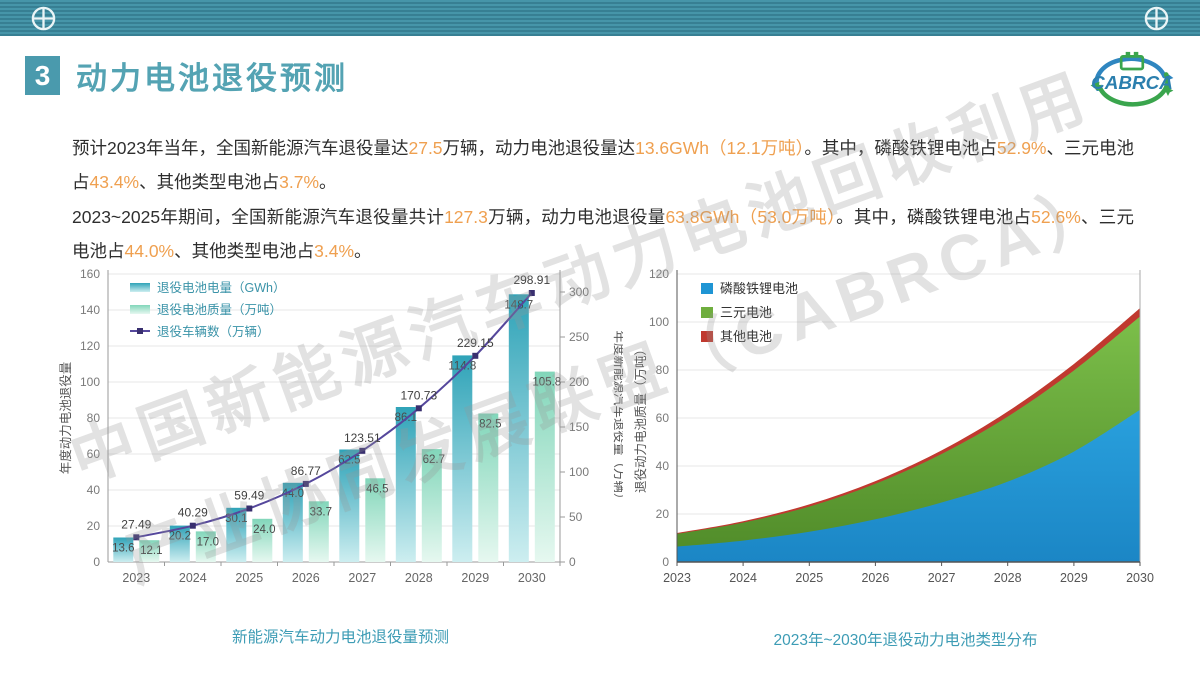 The height and width of the screenshot is (692, 1200). I want to click on text-segment: 万辆，动力电池退役量达, so click(539, 148).